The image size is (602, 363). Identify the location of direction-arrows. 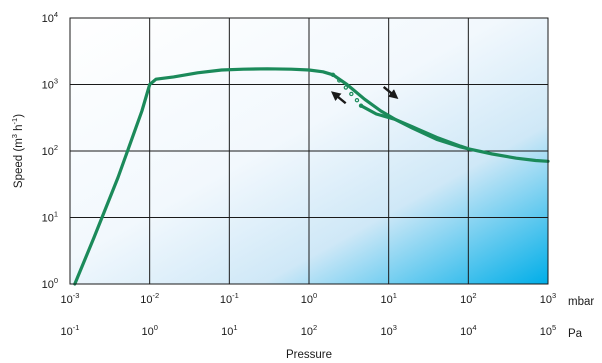
(364, 95).